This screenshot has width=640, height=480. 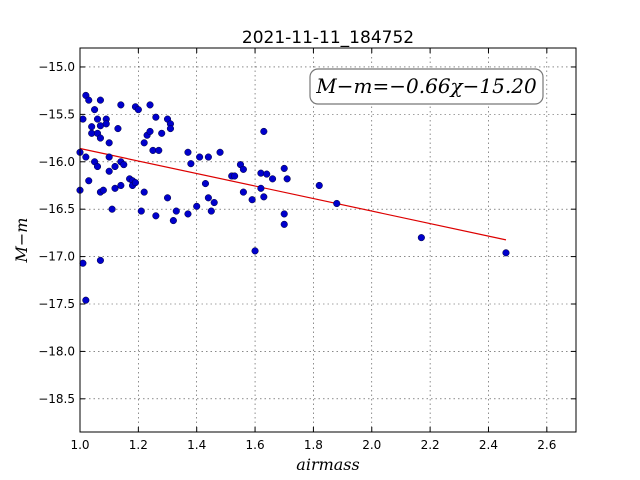 I want to click on fit-equation-box: M−m=−0.66χ−15.20, so click(x=426, y=86).